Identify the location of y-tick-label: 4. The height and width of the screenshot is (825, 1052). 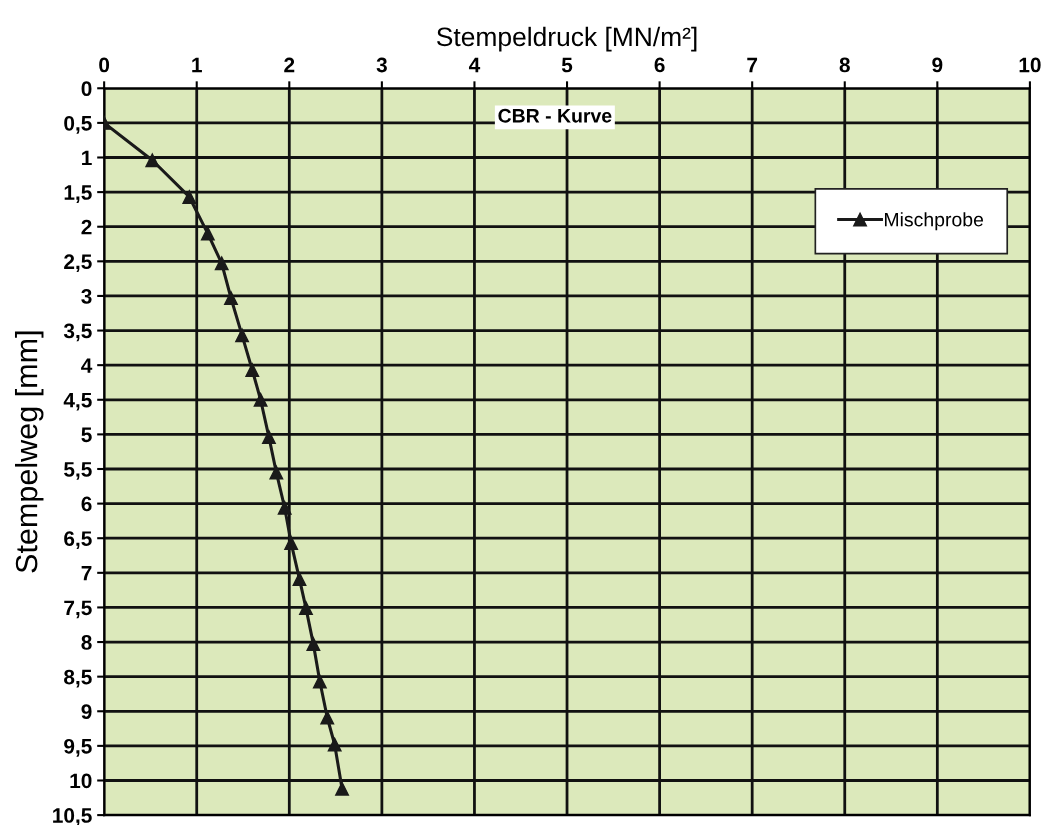
(87, 365).